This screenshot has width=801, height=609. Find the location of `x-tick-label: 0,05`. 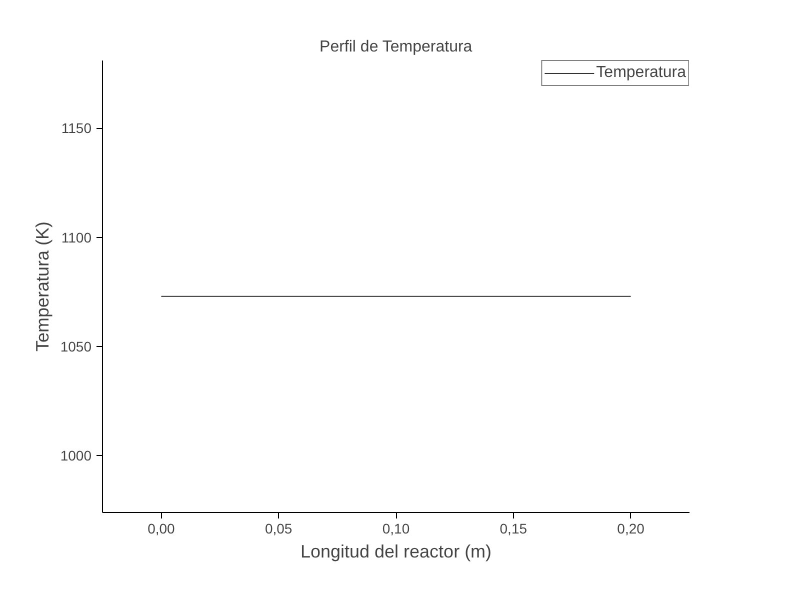

x-tick-label: 0,05 is located at coordinates (278, 528).